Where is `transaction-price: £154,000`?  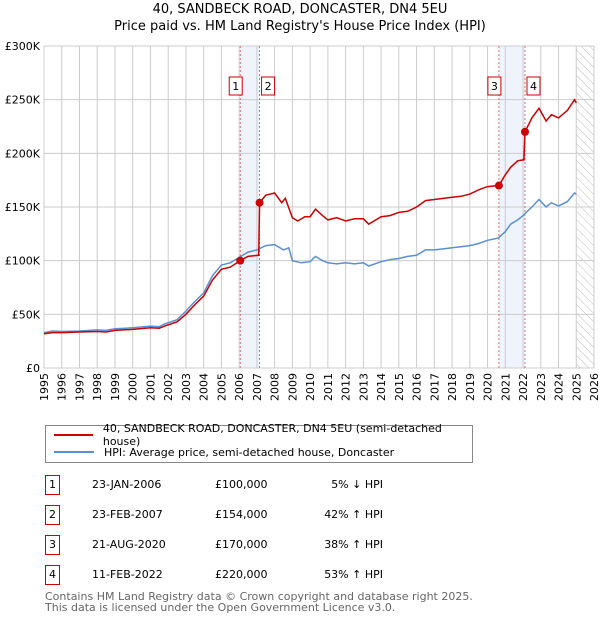 transaction-price: £154,000 is located at coordinates (241, 514).